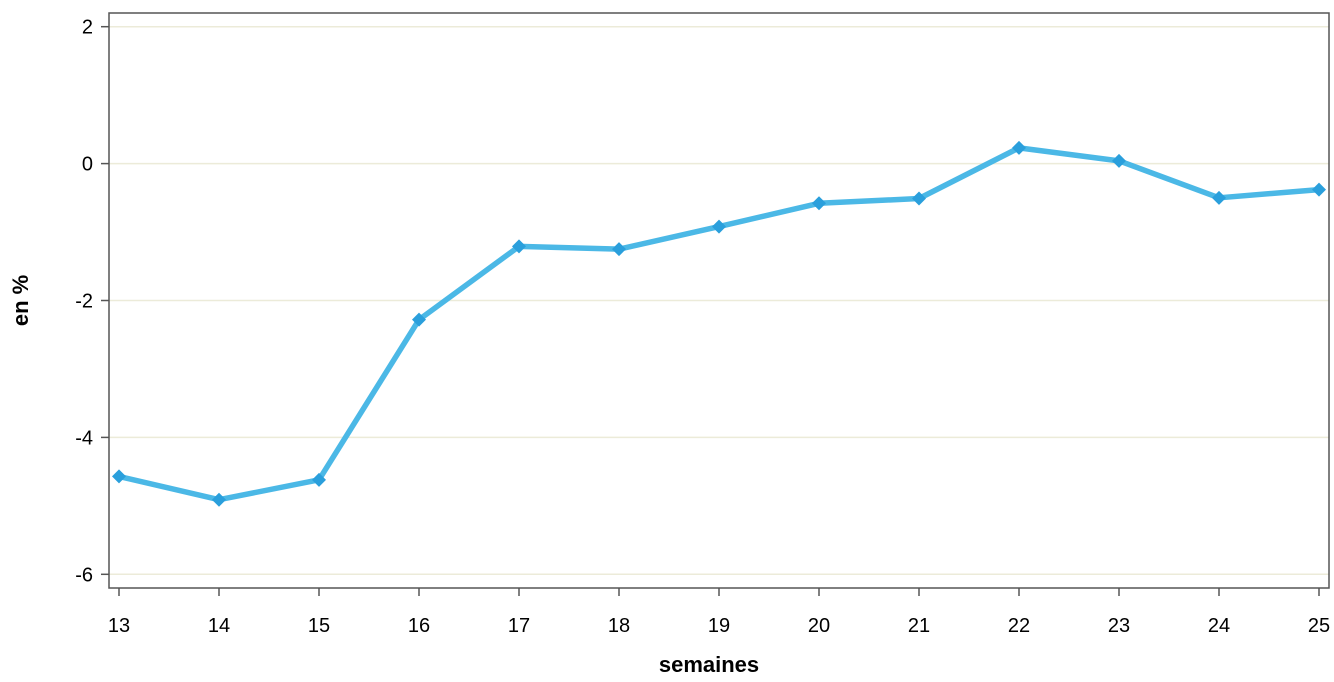 The image size is (1334, 682). I want to click on y-tick-label: 2, so click(87, 28).